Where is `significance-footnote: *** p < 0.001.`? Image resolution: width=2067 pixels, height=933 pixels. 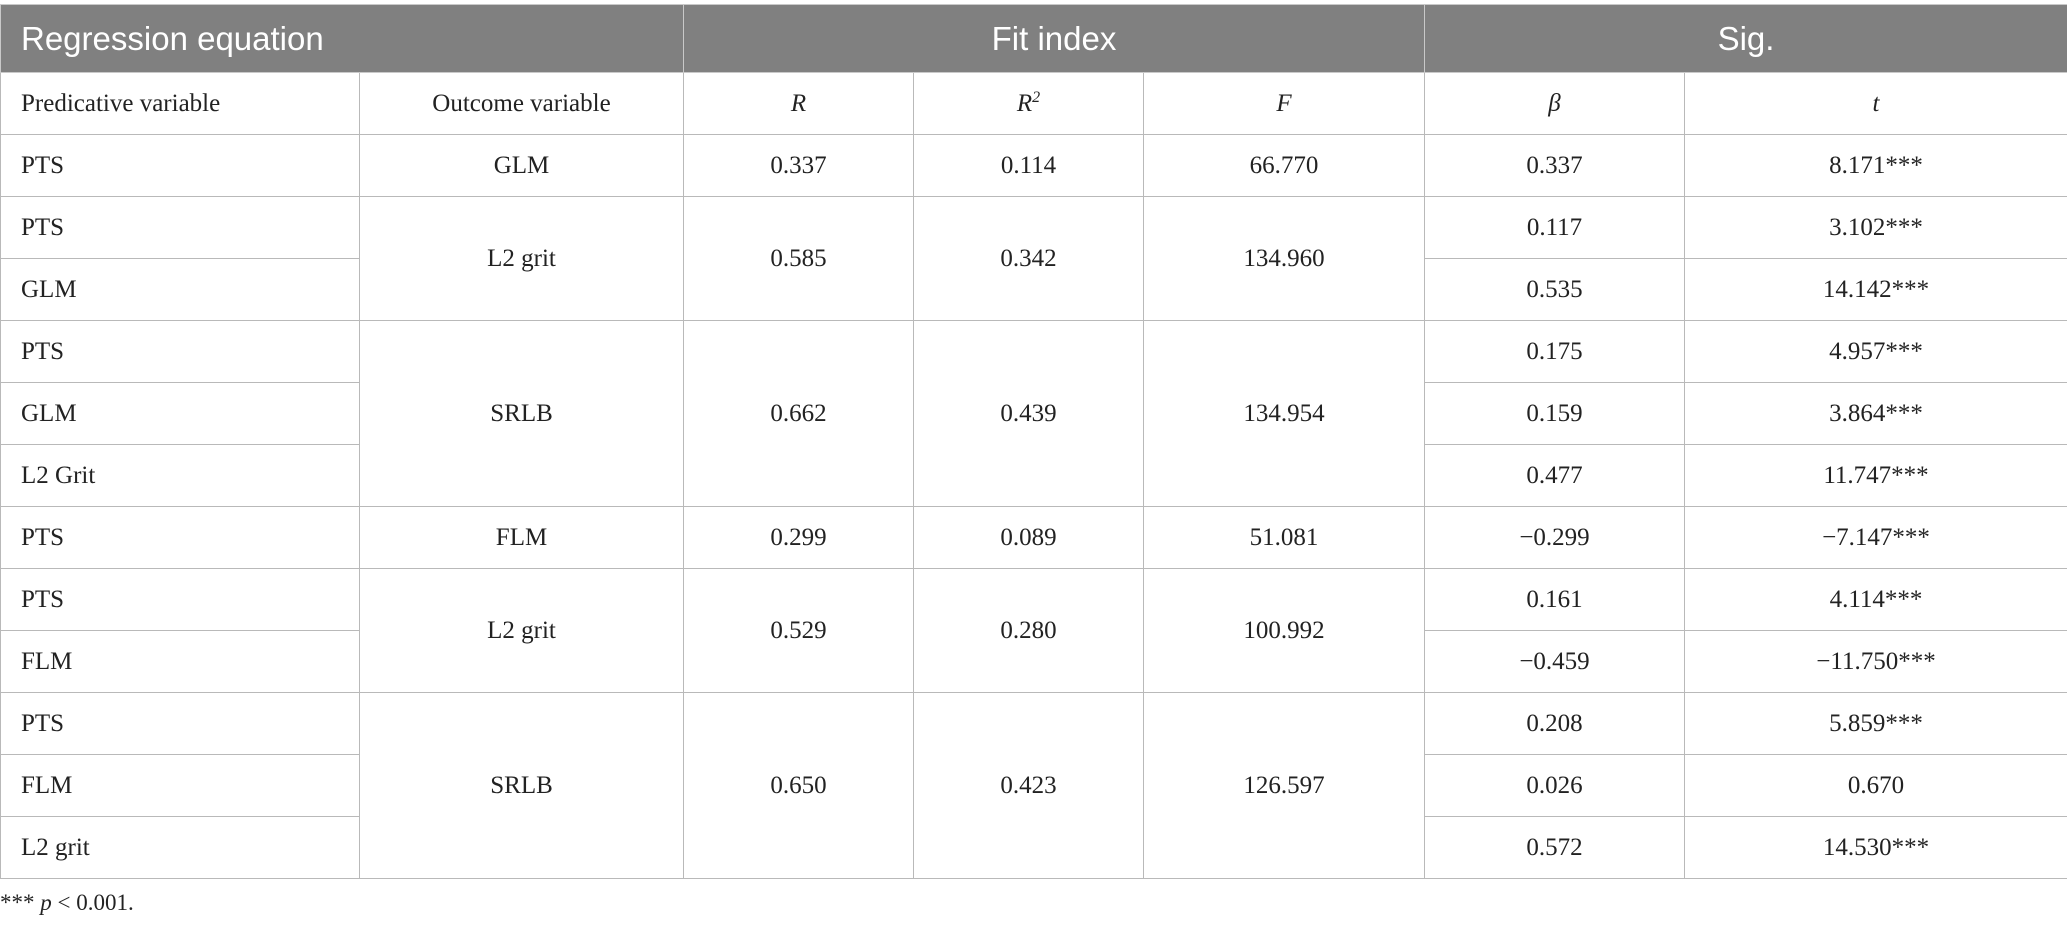
significance-footnote: *** p < 0.001. is located at coordinates (67, 903).